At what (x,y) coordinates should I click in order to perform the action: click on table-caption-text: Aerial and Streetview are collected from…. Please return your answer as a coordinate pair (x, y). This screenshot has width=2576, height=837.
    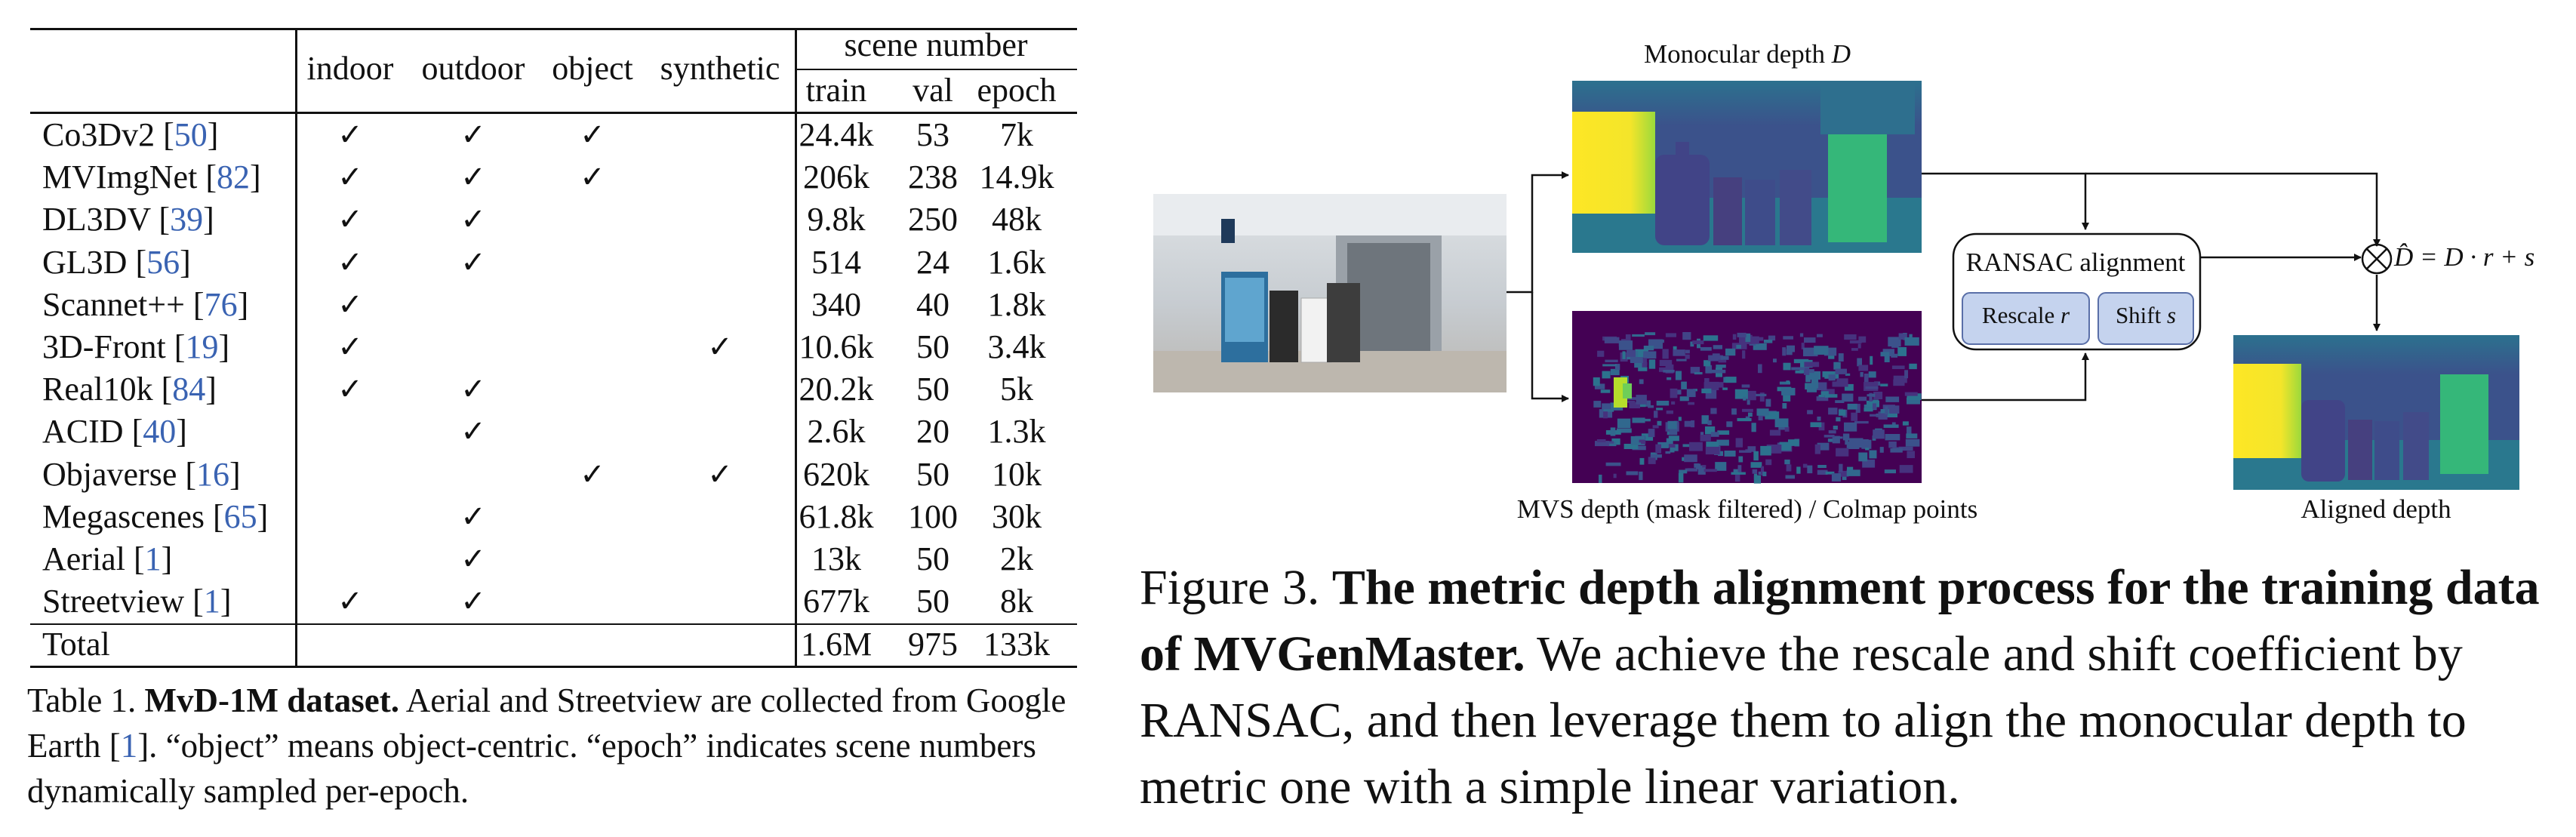
    Looking at the image, I should click on (546, 723).